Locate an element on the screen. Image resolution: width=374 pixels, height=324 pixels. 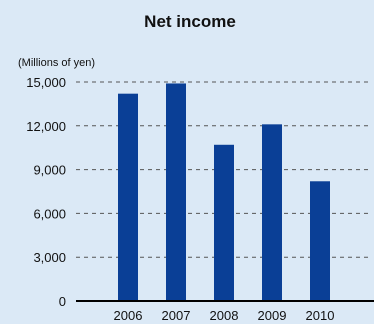
bar-2007 is located at coordinates (176, 192).